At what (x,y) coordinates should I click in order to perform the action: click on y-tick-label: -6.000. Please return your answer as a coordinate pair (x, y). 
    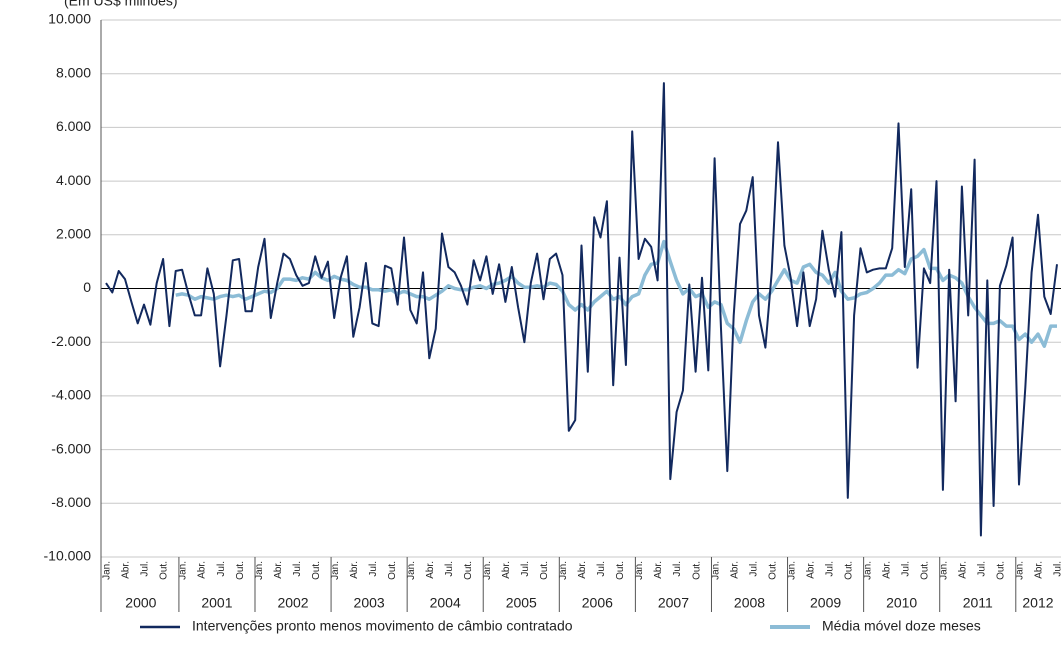
    Looking at the image, I should click on (71, 448).